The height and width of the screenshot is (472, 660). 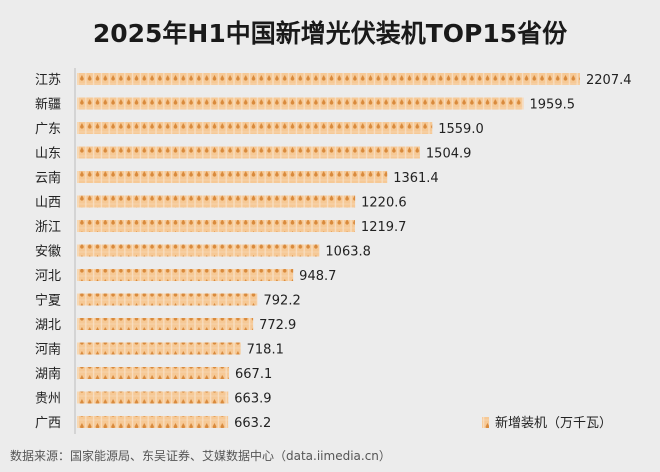 What do you see at coordinates (485, 422) in the screenshot?
I see `legend-swatch` at bounding box center [485, 422].